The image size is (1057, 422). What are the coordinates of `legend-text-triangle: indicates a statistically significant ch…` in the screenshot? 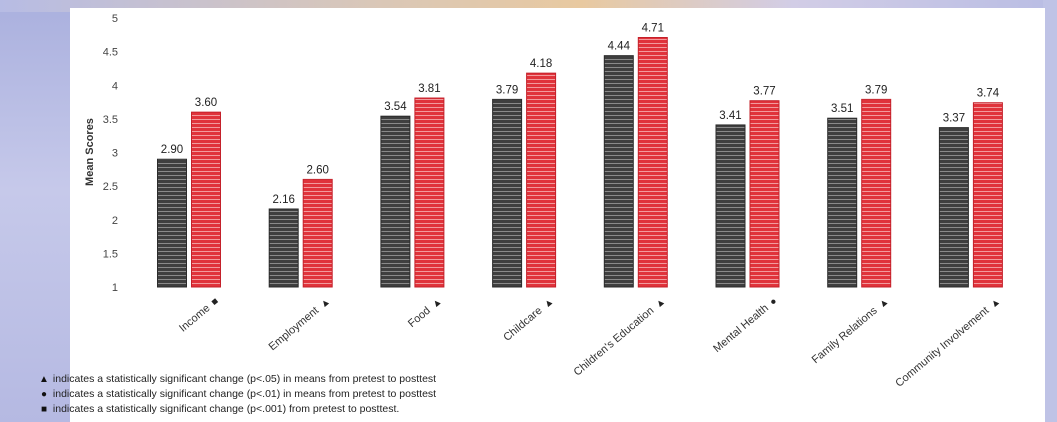 It's located at (244, 379).